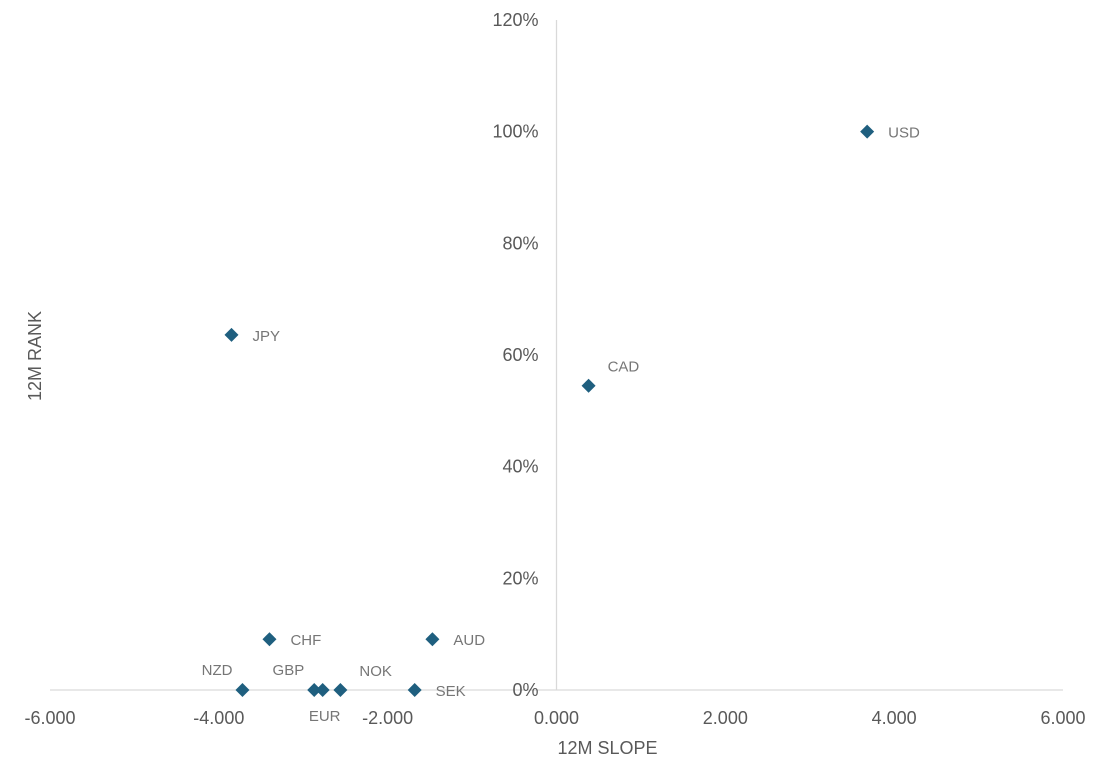 The width and height of the screenshot is (1105, 777). I want to click on data-label-nok: NOK, so click(375, 671).